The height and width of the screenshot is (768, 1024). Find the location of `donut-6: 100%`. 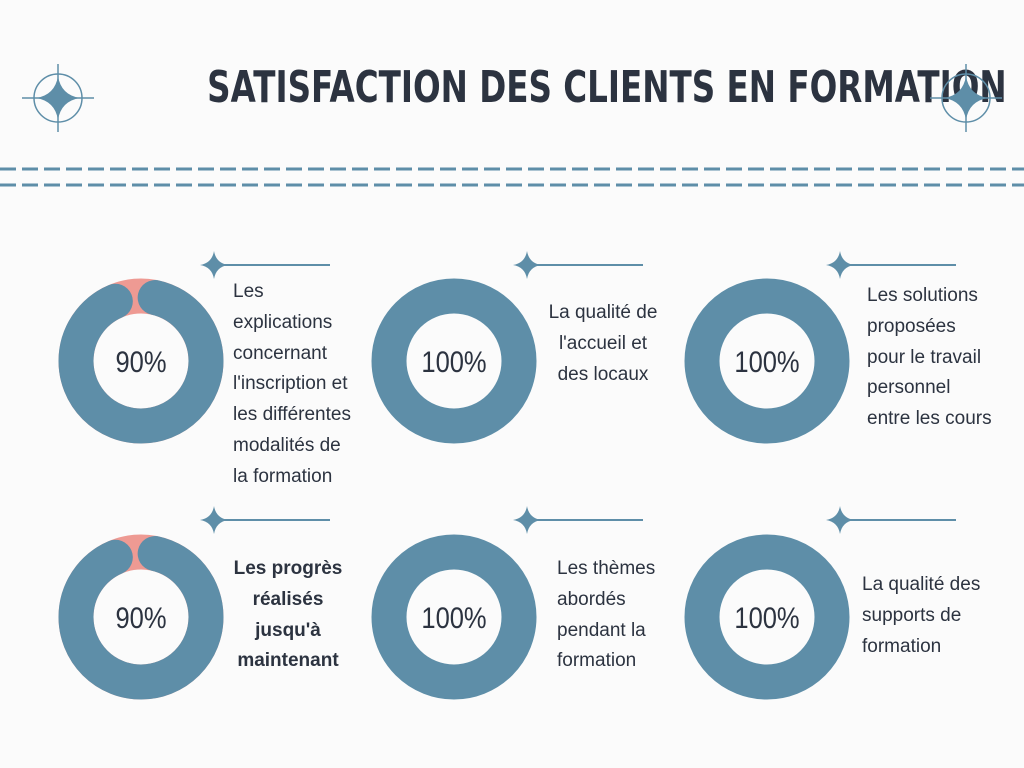

donut-6: 100% is located at coordinates (767, 617).